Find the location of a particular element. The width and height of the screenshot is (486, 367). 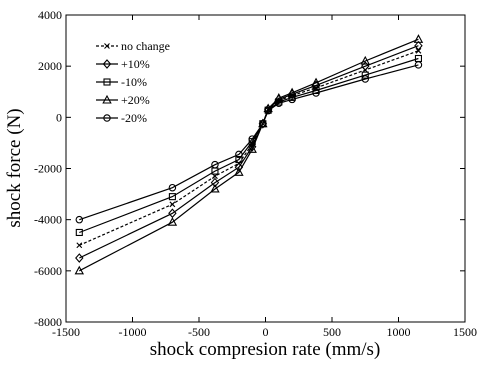

x-tick-label: 1000 is located at coordinates (399, 332).